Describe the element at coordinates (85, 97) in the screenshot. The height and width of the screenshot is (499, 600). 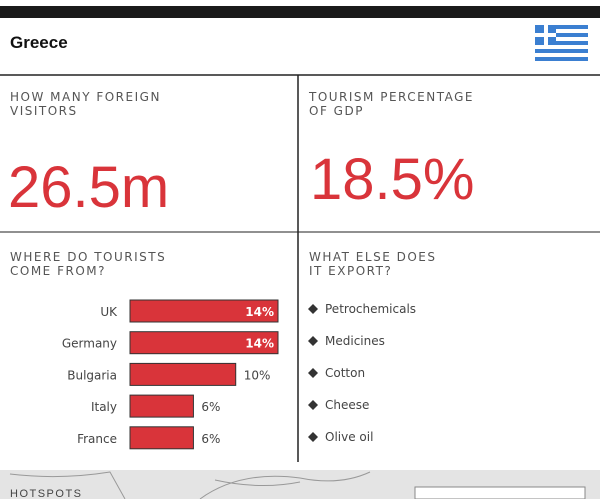
I see `stat-label: HOW MANY FOREIGN` at that location.